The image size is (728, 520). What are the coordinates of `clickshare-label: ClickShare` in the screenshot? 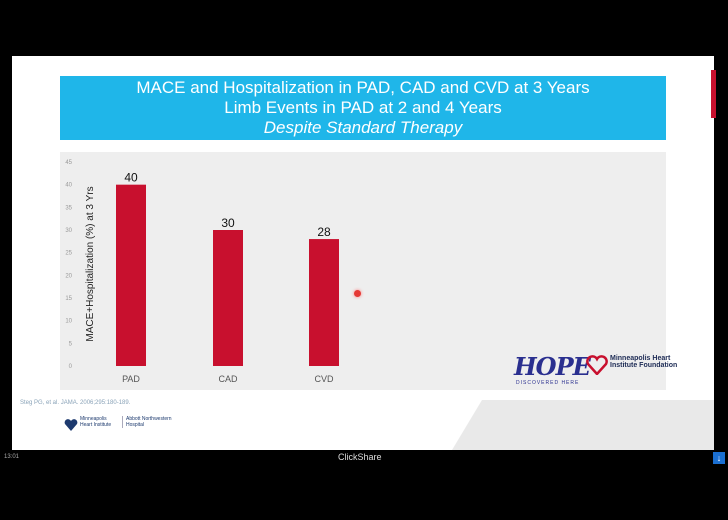 It's located at (360, 457).